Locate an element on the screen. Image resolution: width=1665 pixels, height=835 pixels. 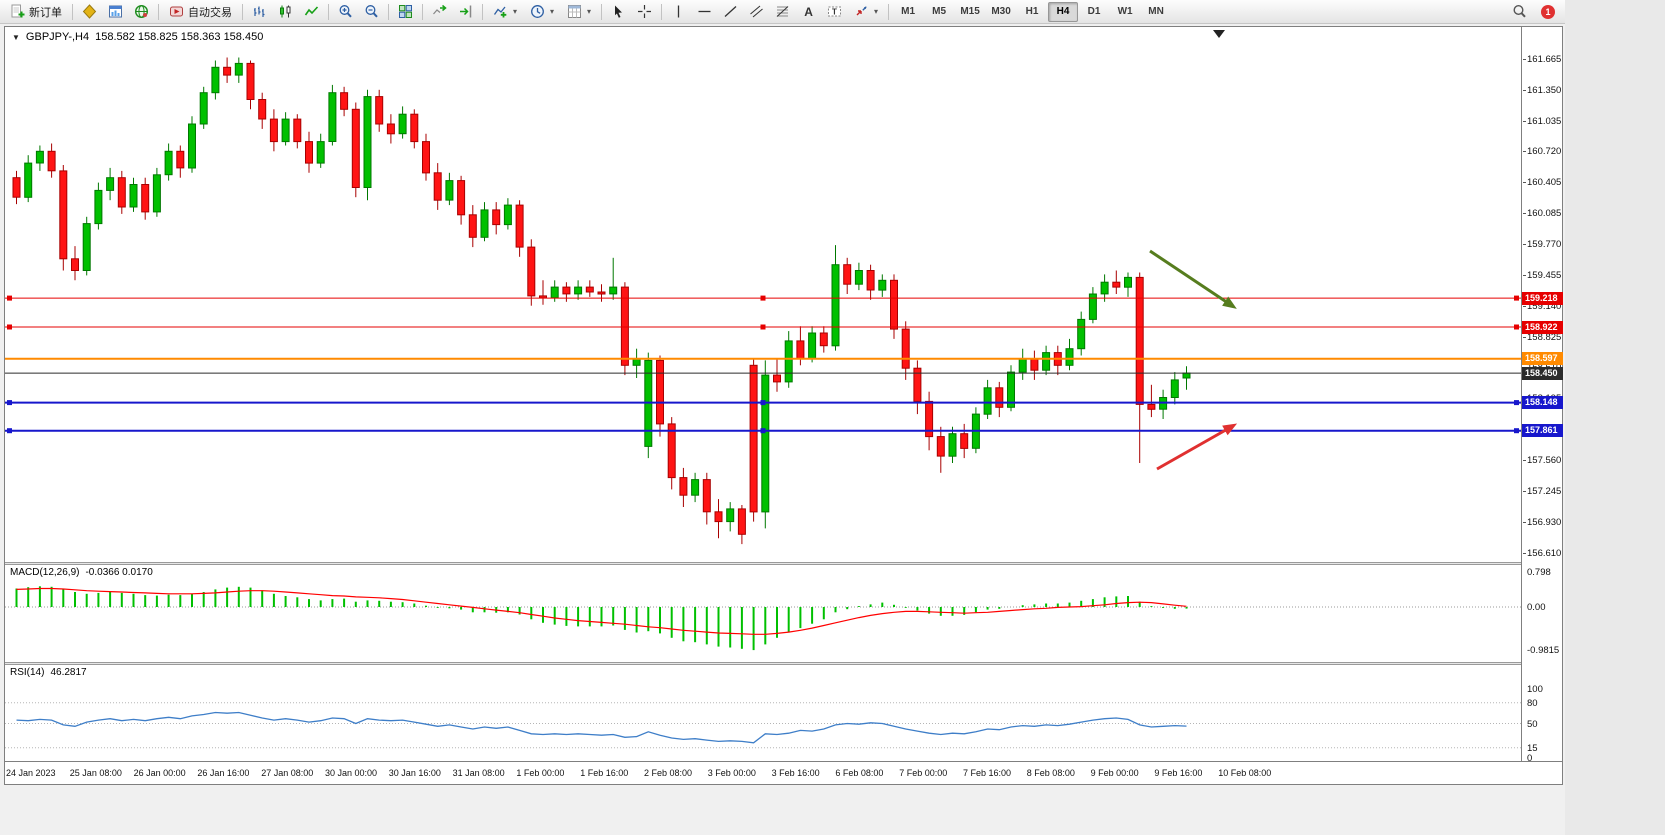
search-button is located at coordinates (1519, 12).